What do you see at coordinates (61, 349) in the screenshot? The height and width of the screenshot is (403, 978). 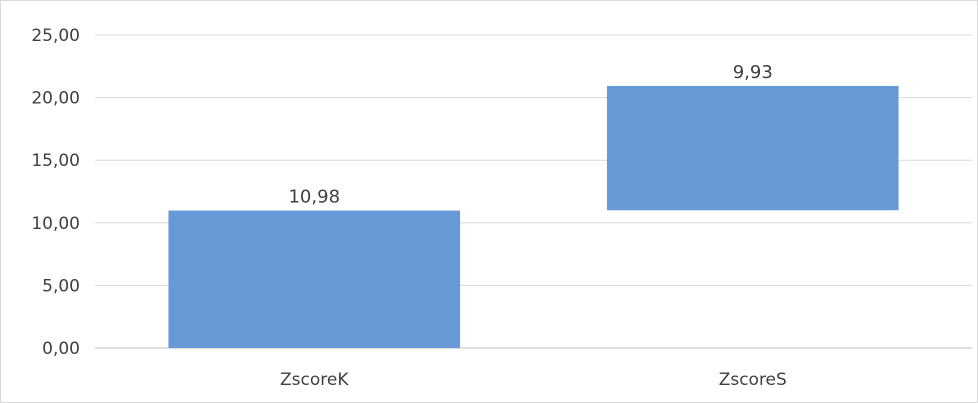 I see `y-tick-label: 0,00` at bounding box center [61, 349].